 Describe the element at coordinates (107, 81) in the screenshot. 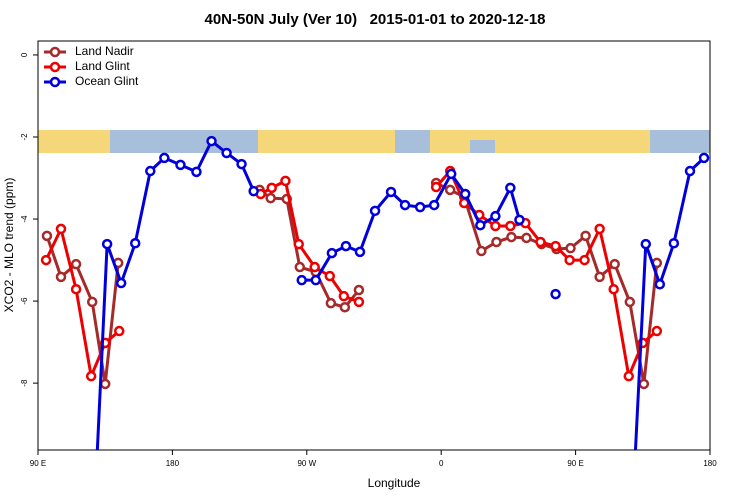

I see `legend-label: Ocean Glint` at that location.